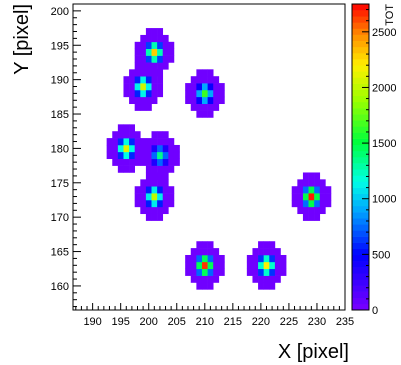 The width and height of the screenshot is (401, 365). I want to click on y-tick-label: 160, so click(60, 287).